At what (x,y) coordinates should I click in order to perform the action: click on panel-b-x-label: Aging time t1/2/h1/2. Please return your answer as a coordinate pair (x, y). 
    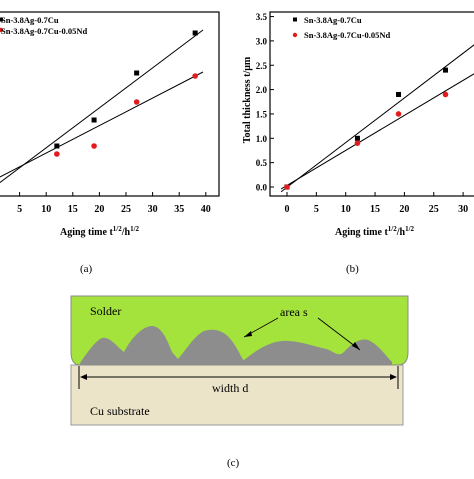
    Looking at the image, I should click on (375, 231).